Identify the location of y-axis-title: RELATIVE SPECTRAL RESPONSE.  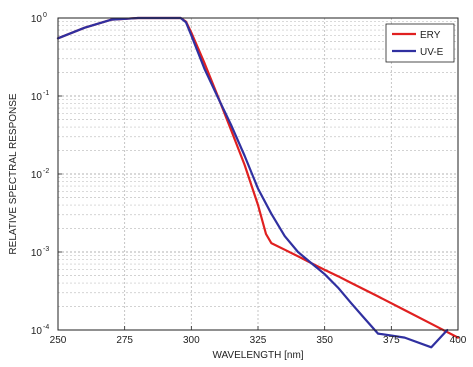
(13, 173).